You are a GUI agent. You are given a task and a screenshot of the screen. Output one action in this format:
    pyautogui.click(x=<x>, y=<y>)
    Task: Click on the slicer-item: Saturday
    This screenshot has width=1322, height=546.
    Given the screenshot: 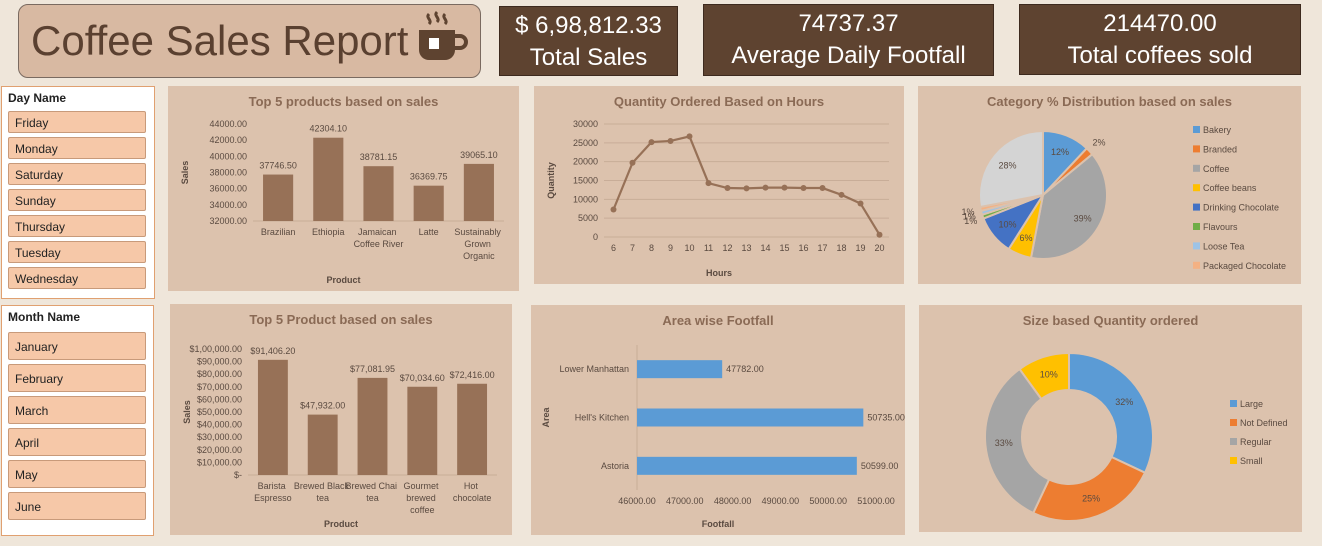 What is the action you would take?
    pyautogui.click(x=77, y=174)
    